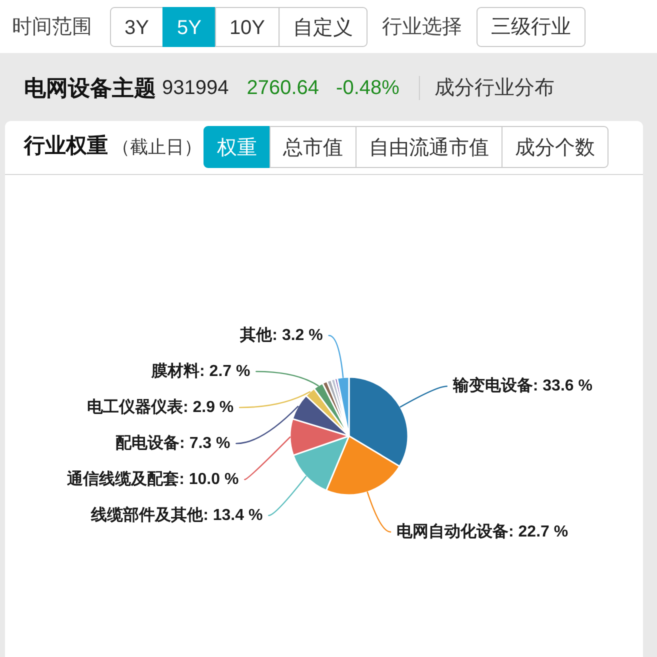  What do you see at coordinates (66, 146) in the screenshot?
I see `title: 行业权重` at bounding box center [66, 146].